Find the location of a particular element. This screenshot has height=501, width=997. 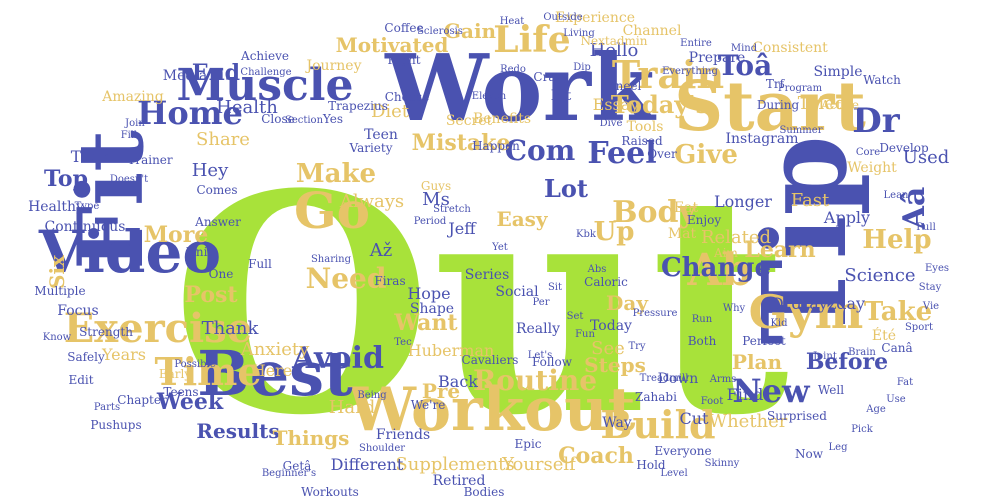

cloud-word-fill: Fill is located at coordinates (129, 135).